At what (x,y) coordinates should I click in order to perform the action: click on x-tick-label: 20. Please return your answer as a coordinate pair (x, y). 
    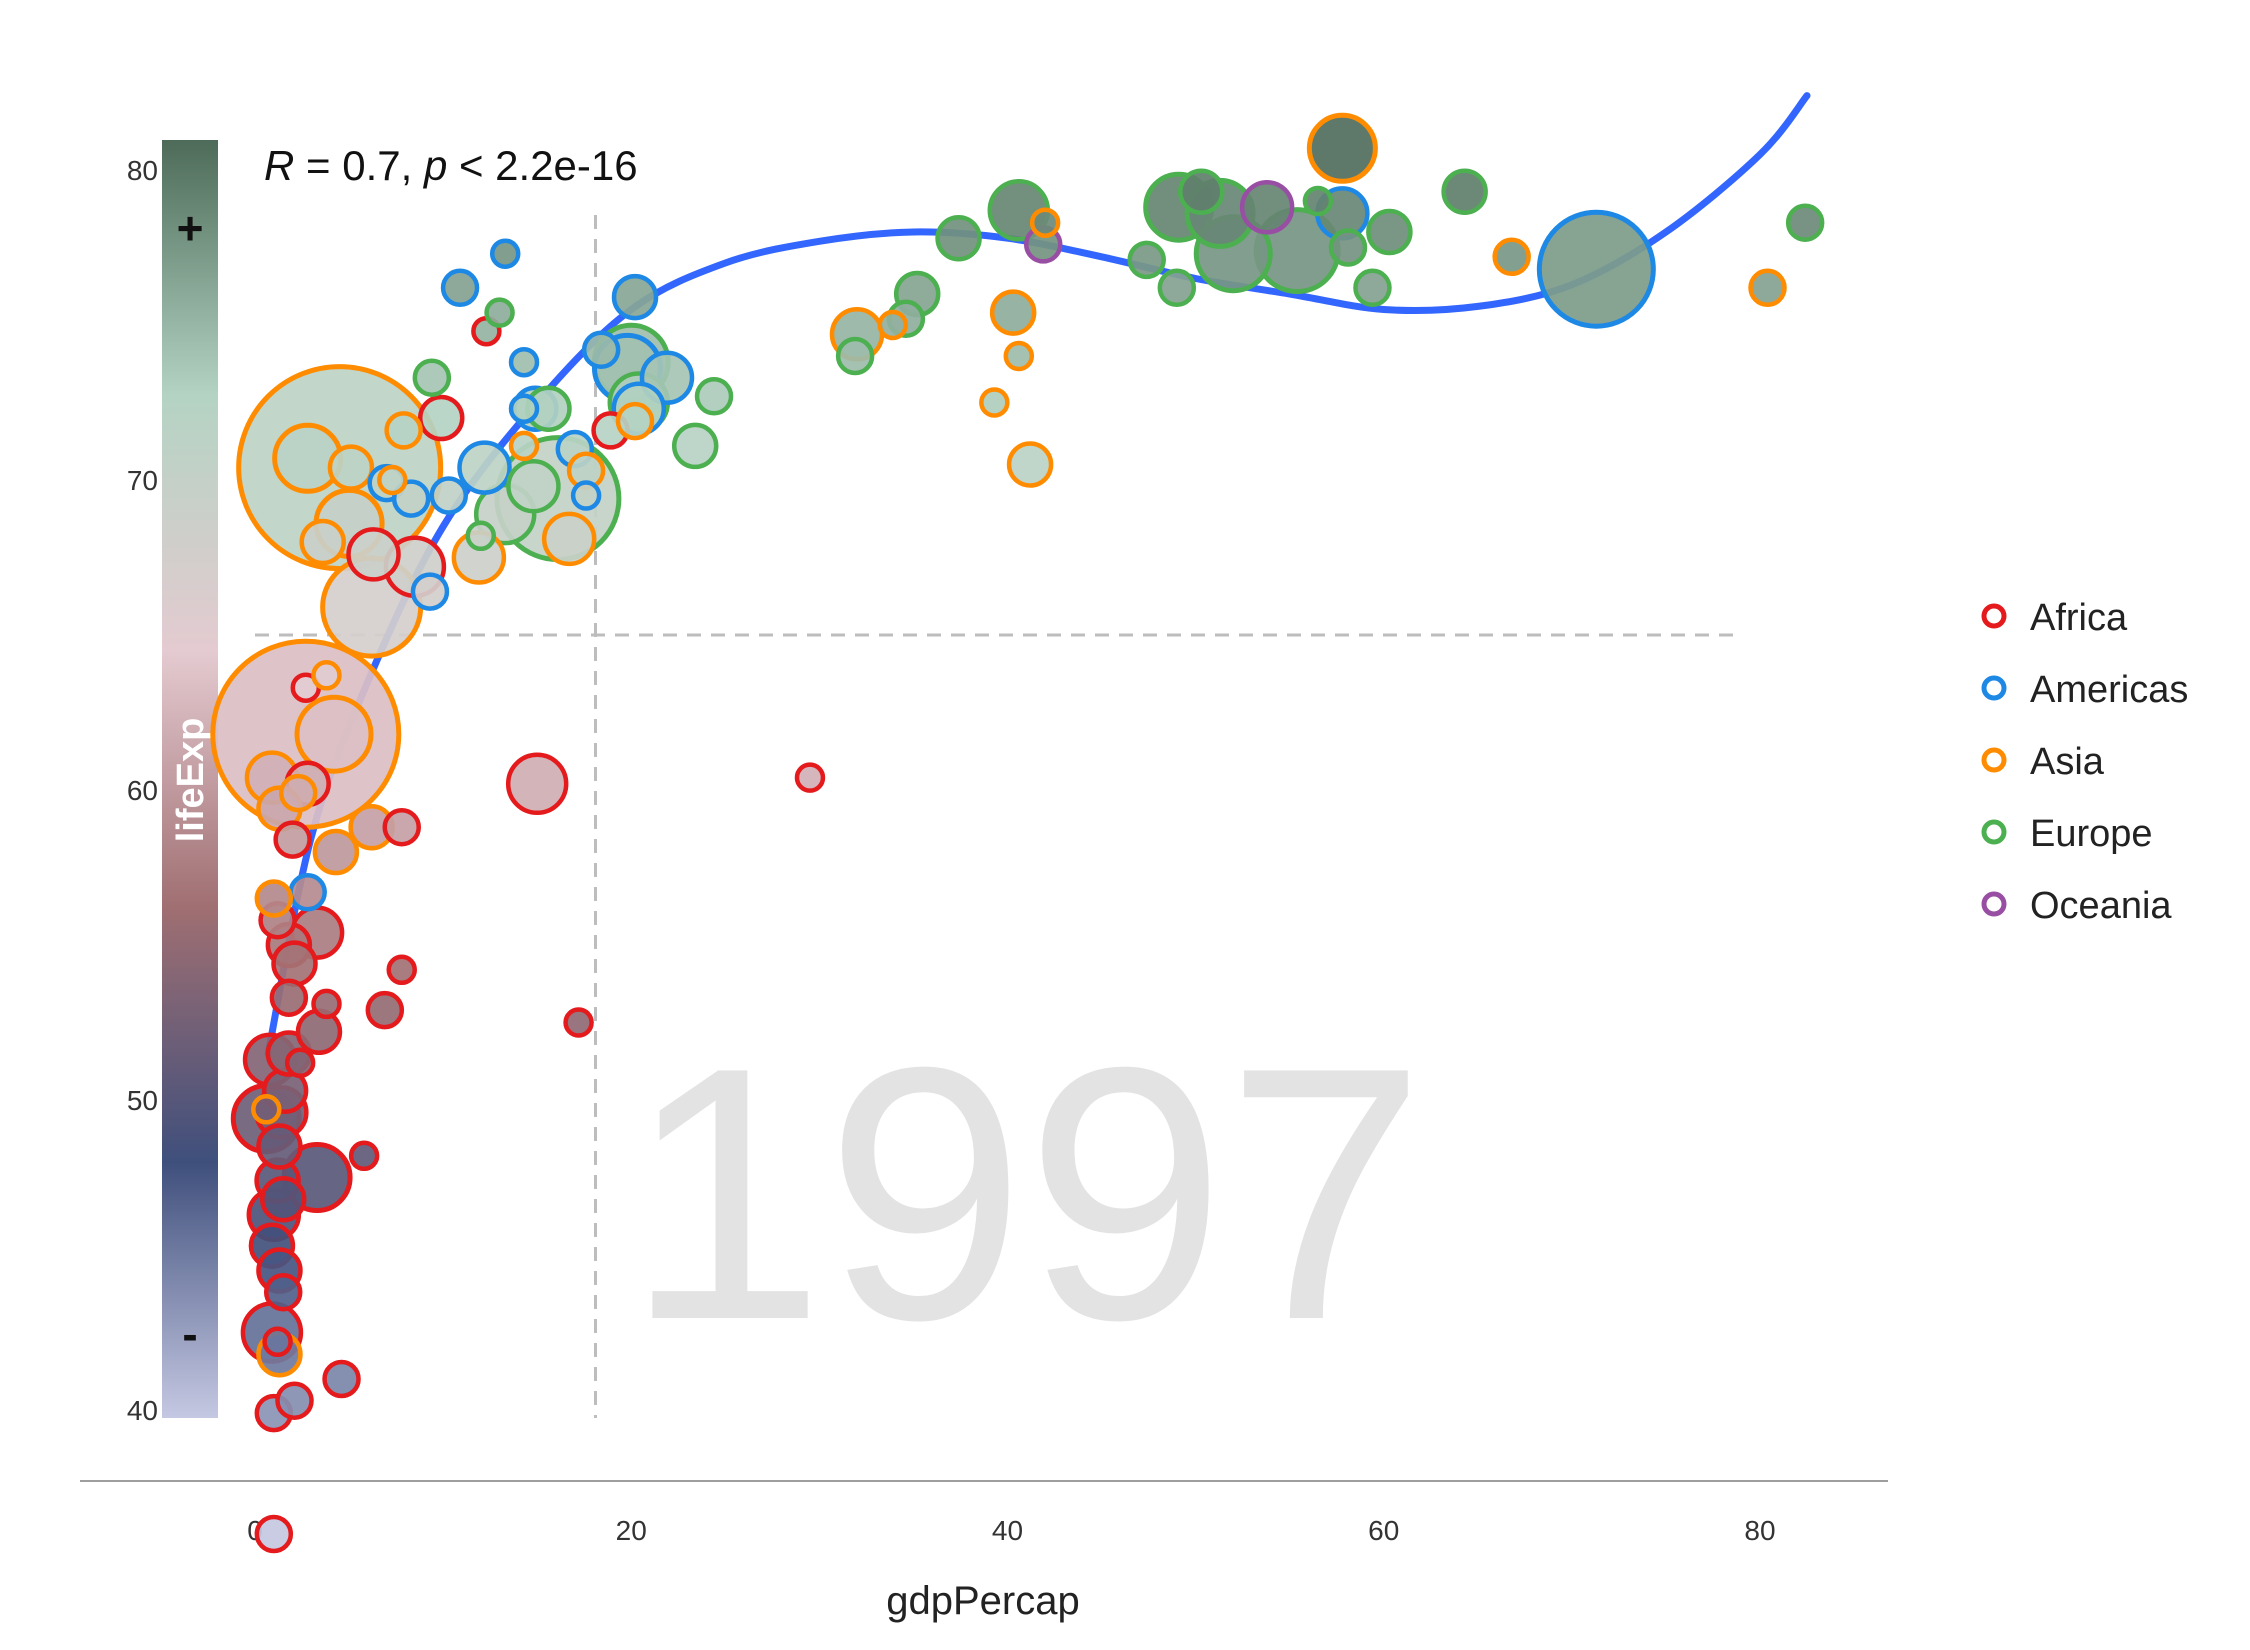
    Looking at the image, I should click on (631, 1530).